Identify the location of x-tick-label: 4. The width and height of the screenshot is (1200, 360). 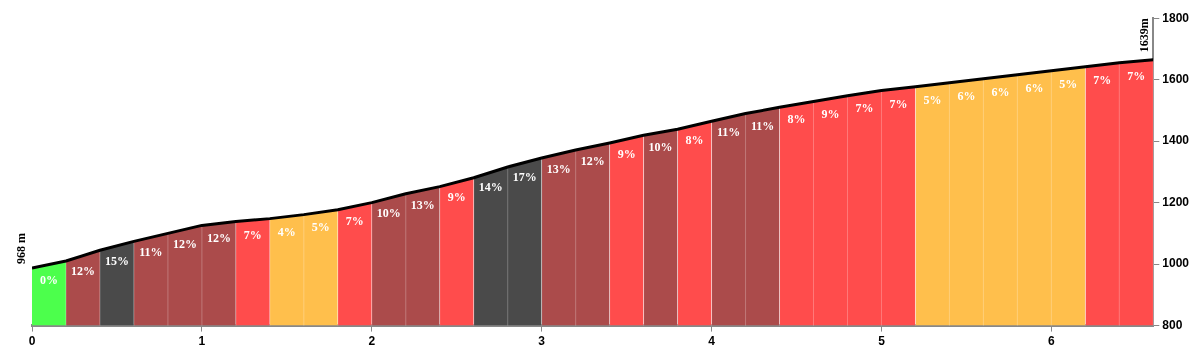
(712, 341).